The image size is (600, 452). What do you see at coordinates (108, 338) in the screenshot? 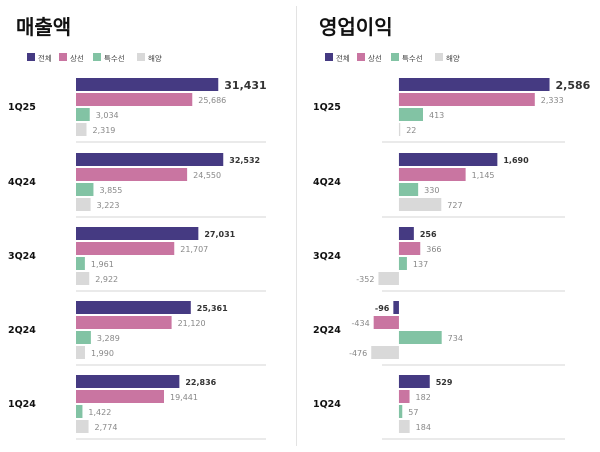
I see `data-label-special: 3,289` at bounding box center [108, 338].